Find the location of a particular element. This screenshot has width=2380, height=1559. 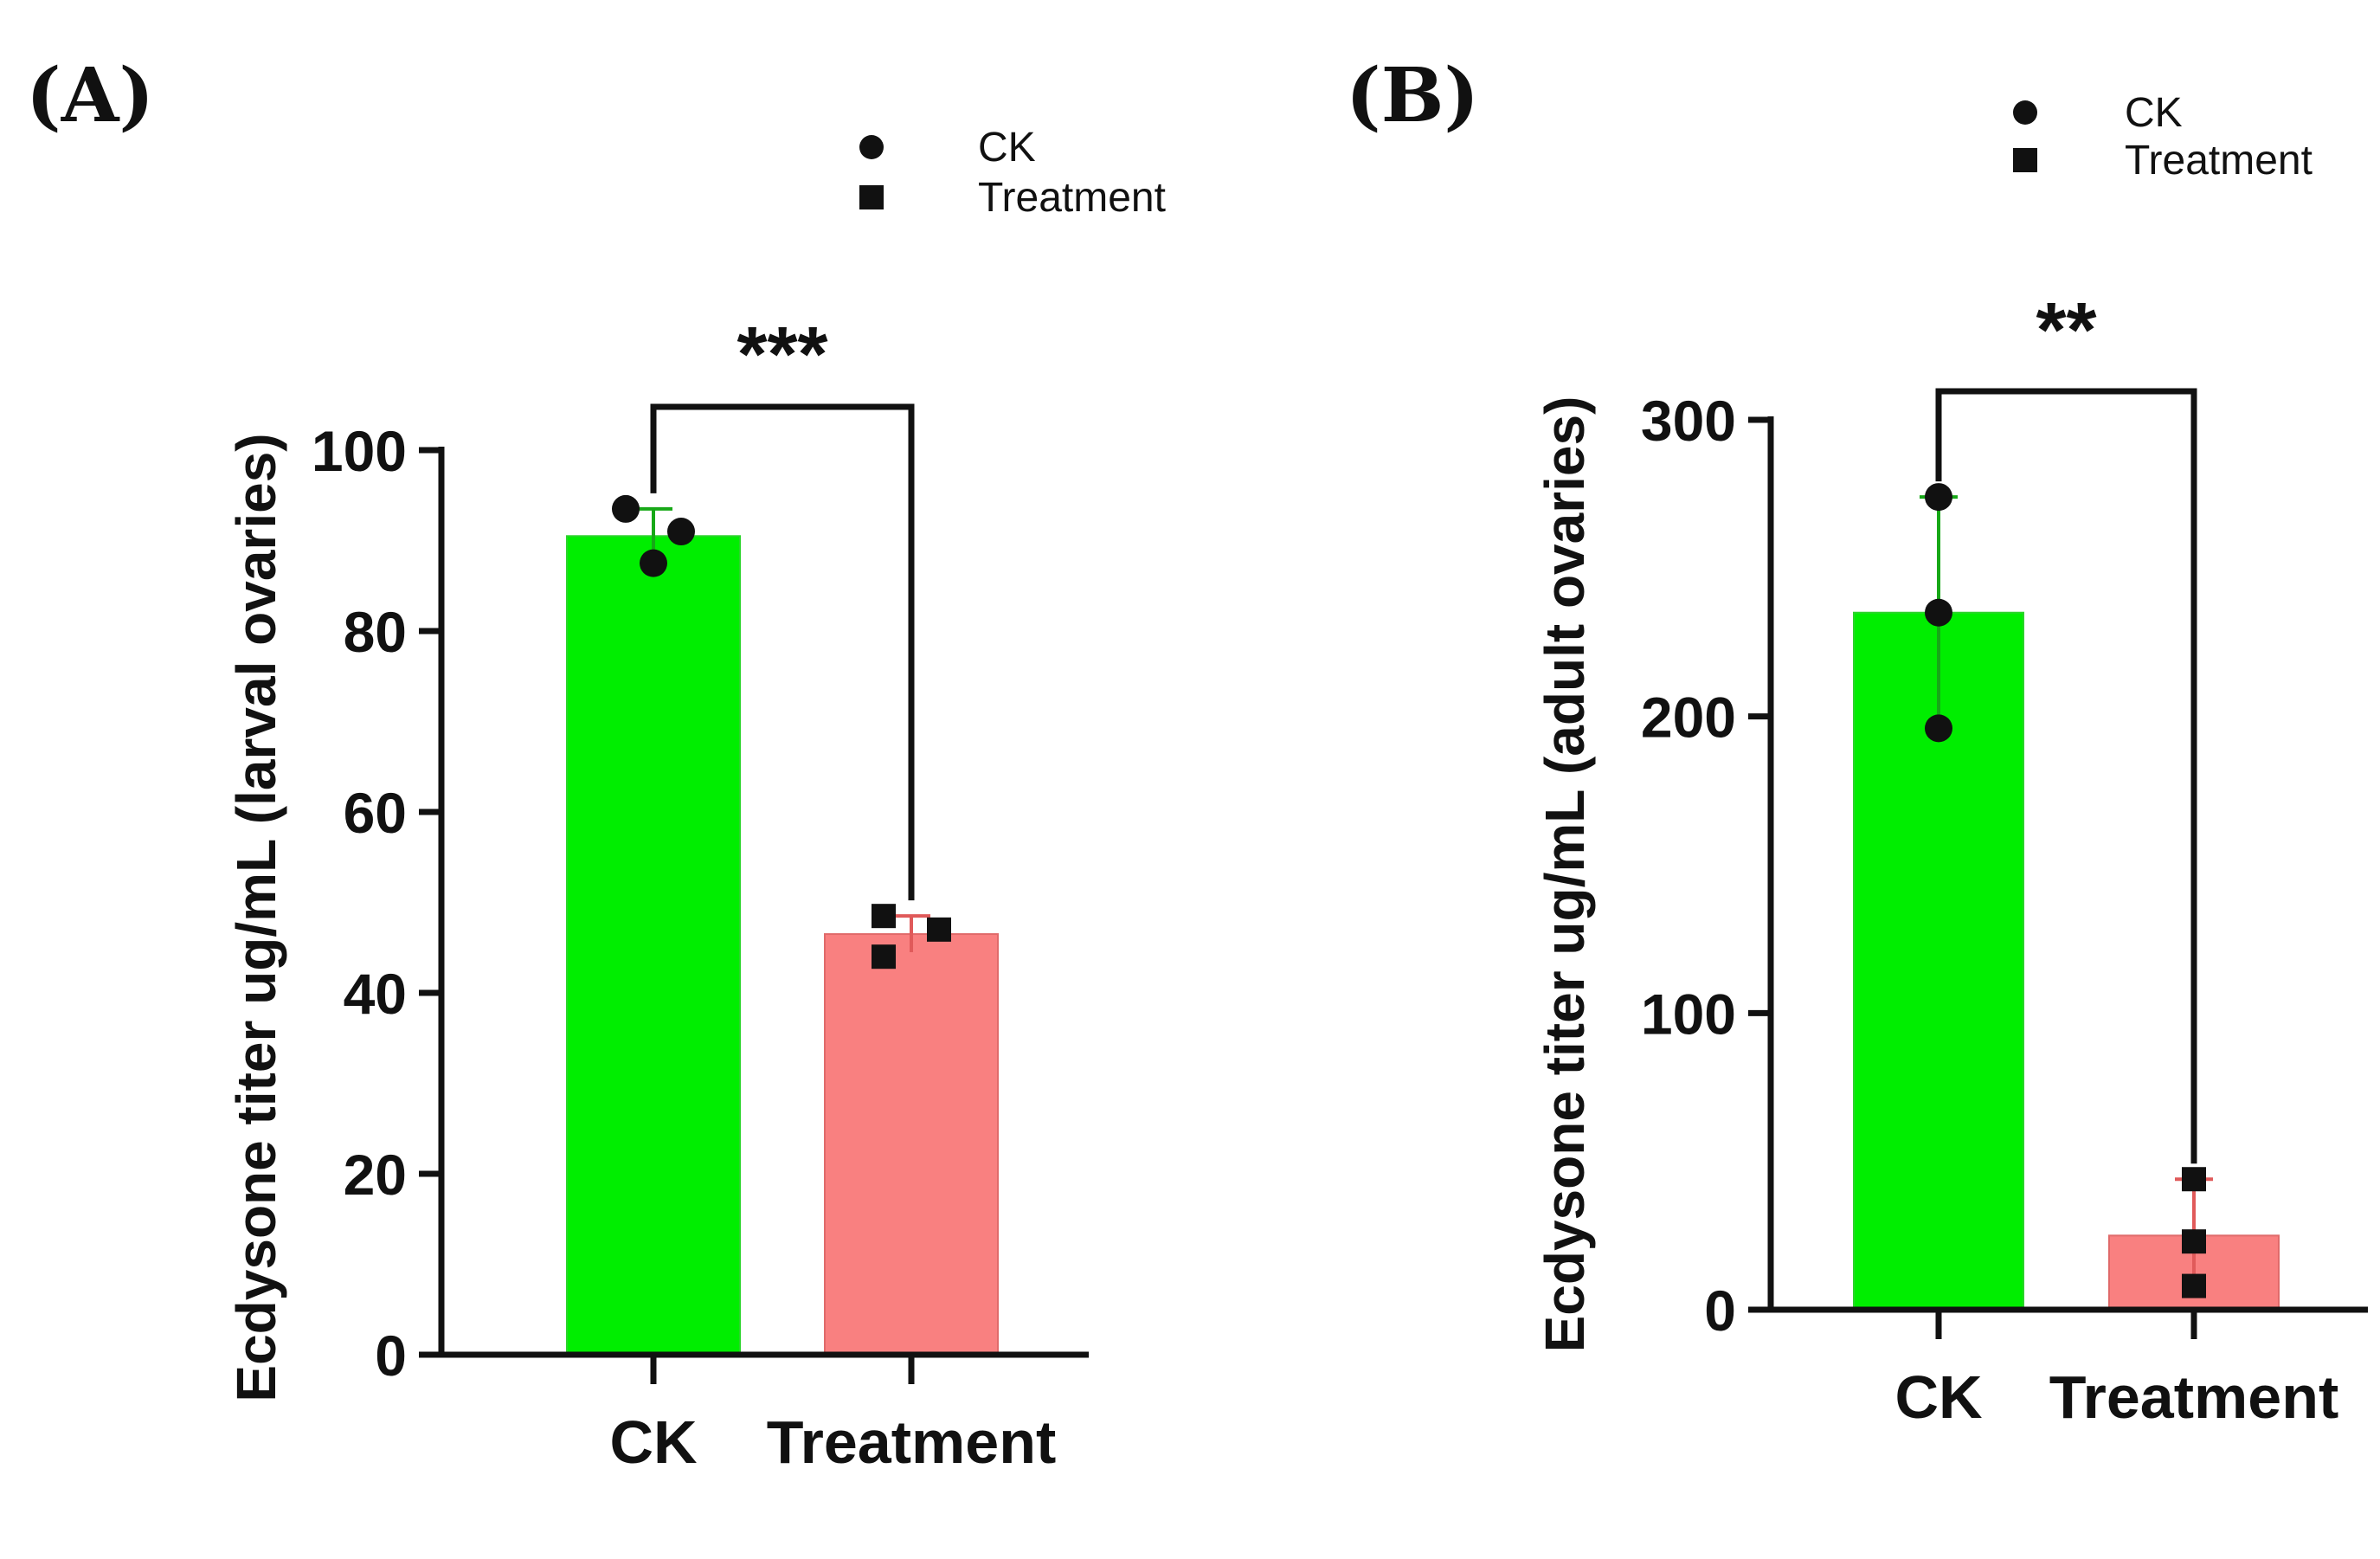

y-tick-label: 300 is located at coordinates (1688, 421).